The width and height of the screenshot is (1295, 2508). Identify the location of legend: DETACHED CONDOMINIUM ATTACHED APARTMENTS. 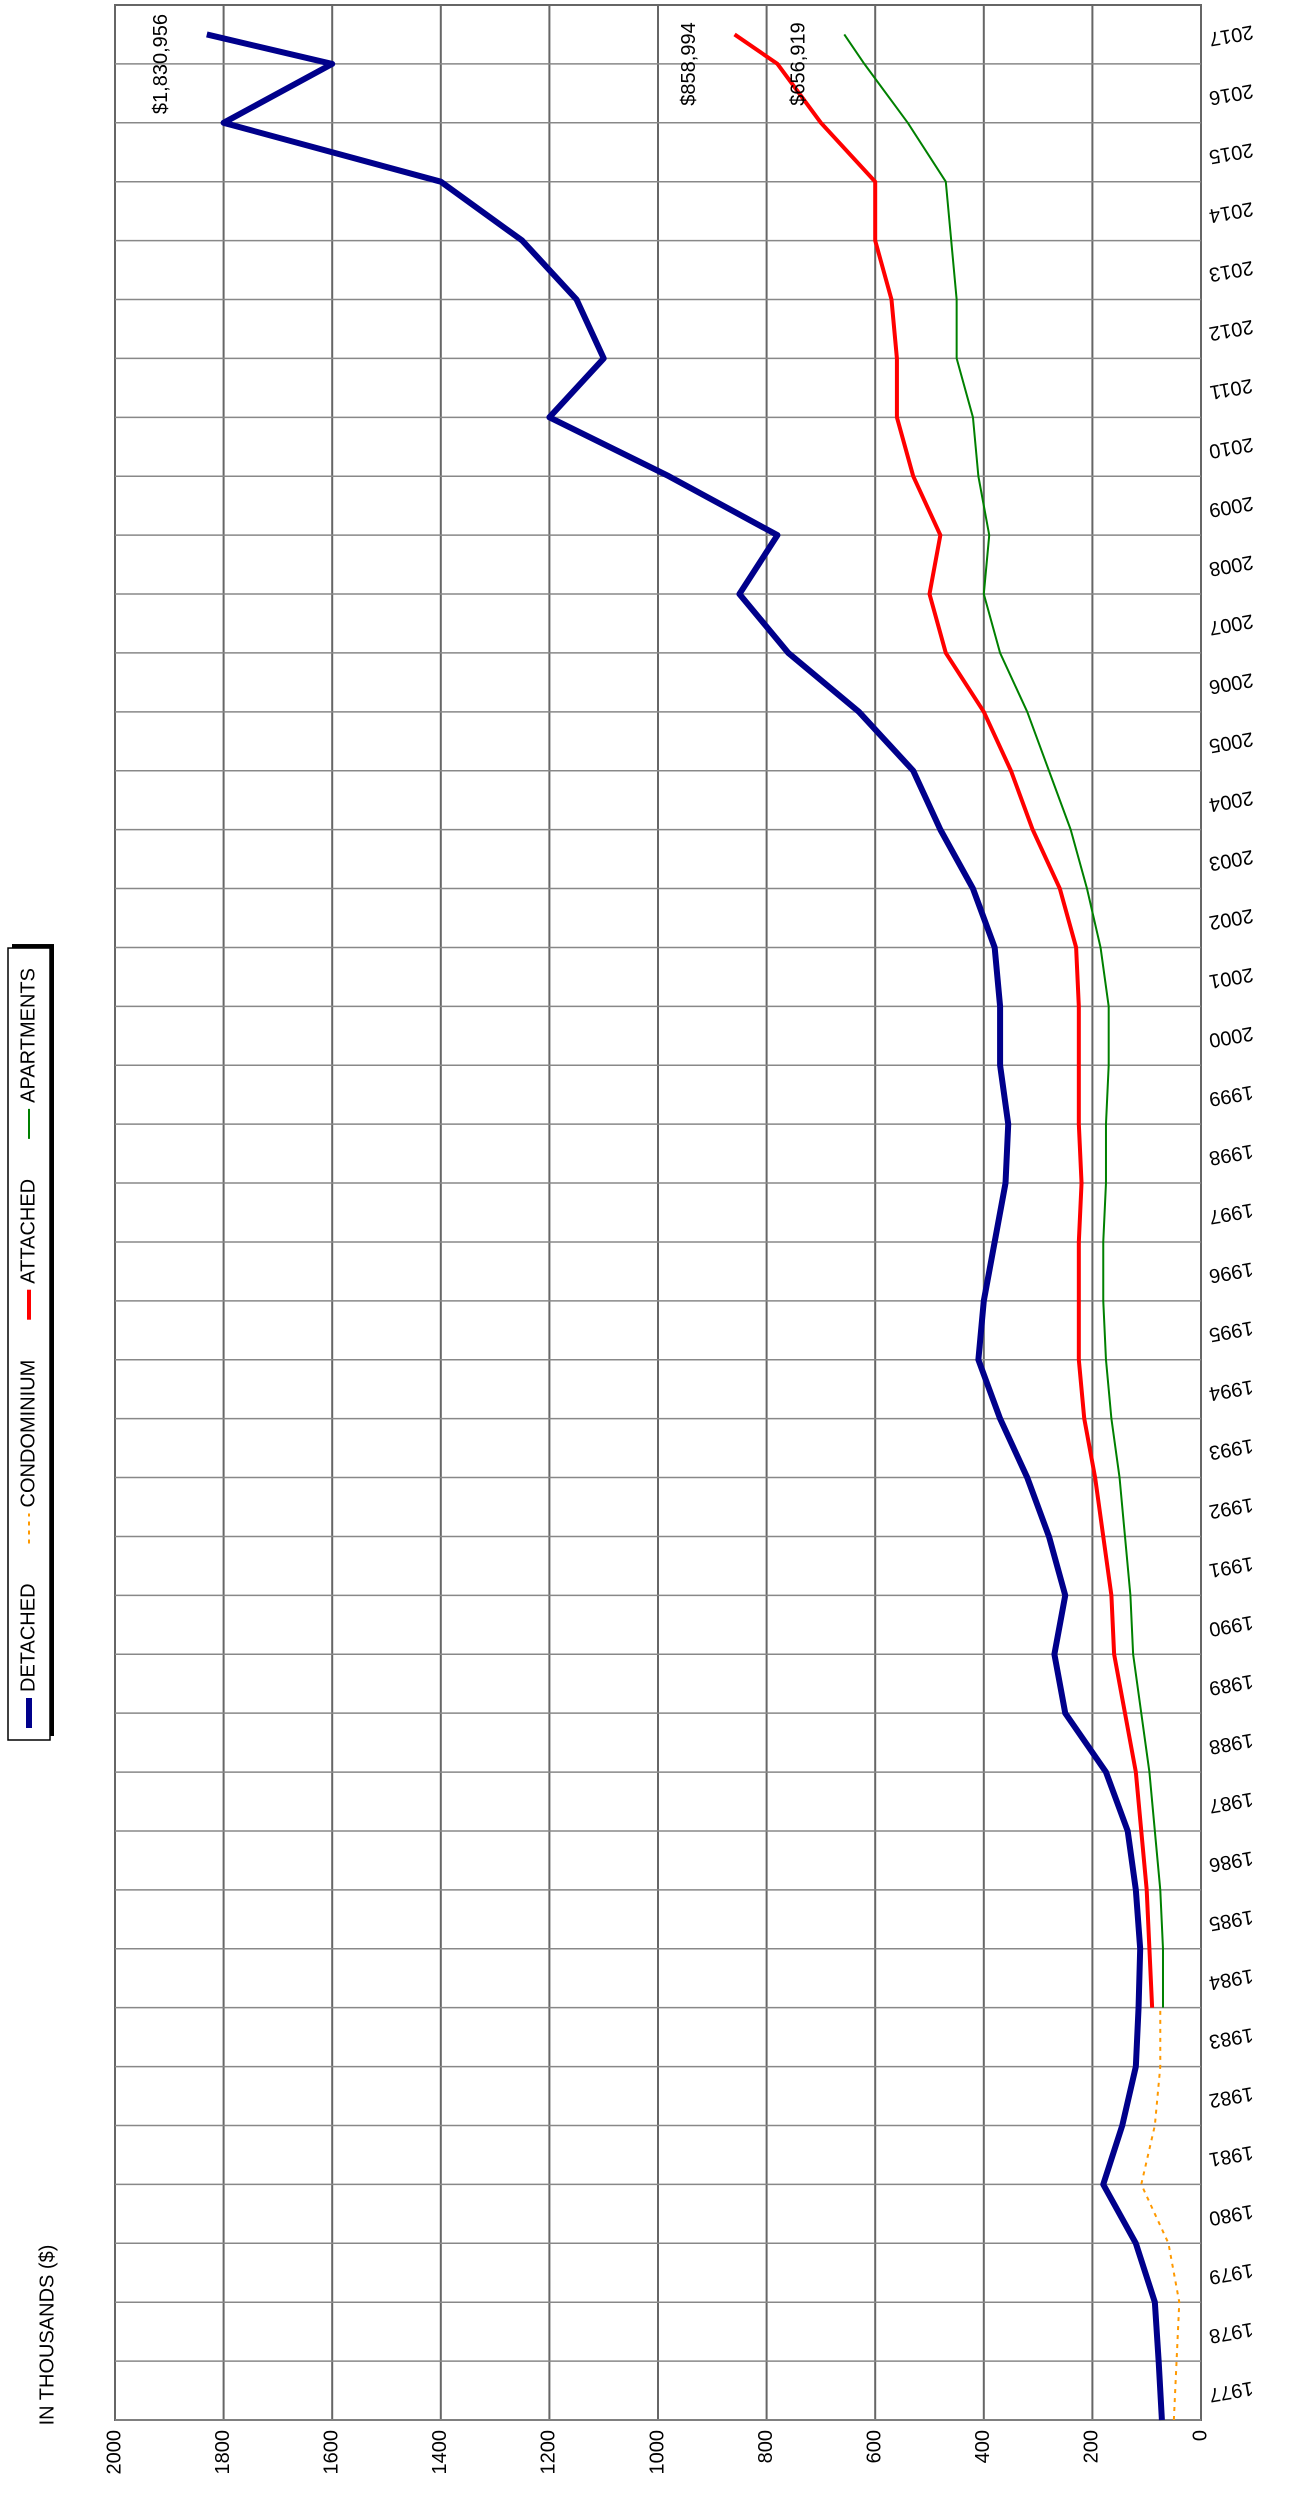
(30, 1342).